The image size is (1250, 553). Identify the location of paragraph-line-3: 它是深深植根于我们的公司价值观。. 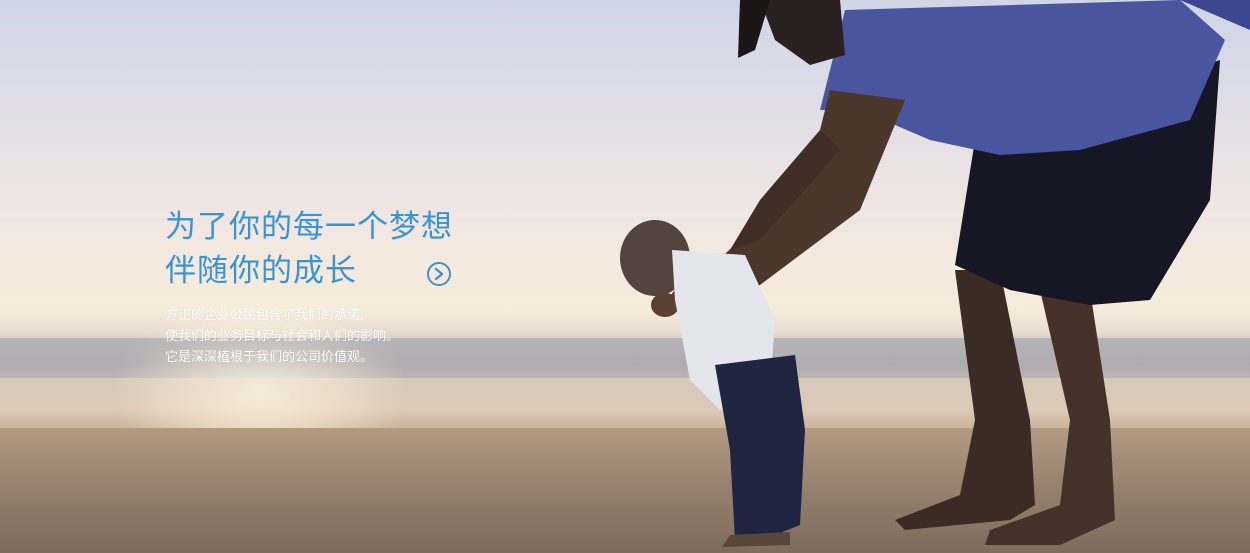
(269, 357).